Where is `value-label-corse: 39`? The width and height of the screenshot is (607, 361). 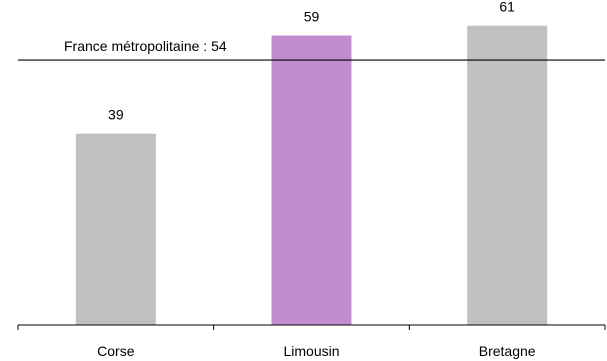
value-label-corse: 39 is located at coordinates (116, 115).